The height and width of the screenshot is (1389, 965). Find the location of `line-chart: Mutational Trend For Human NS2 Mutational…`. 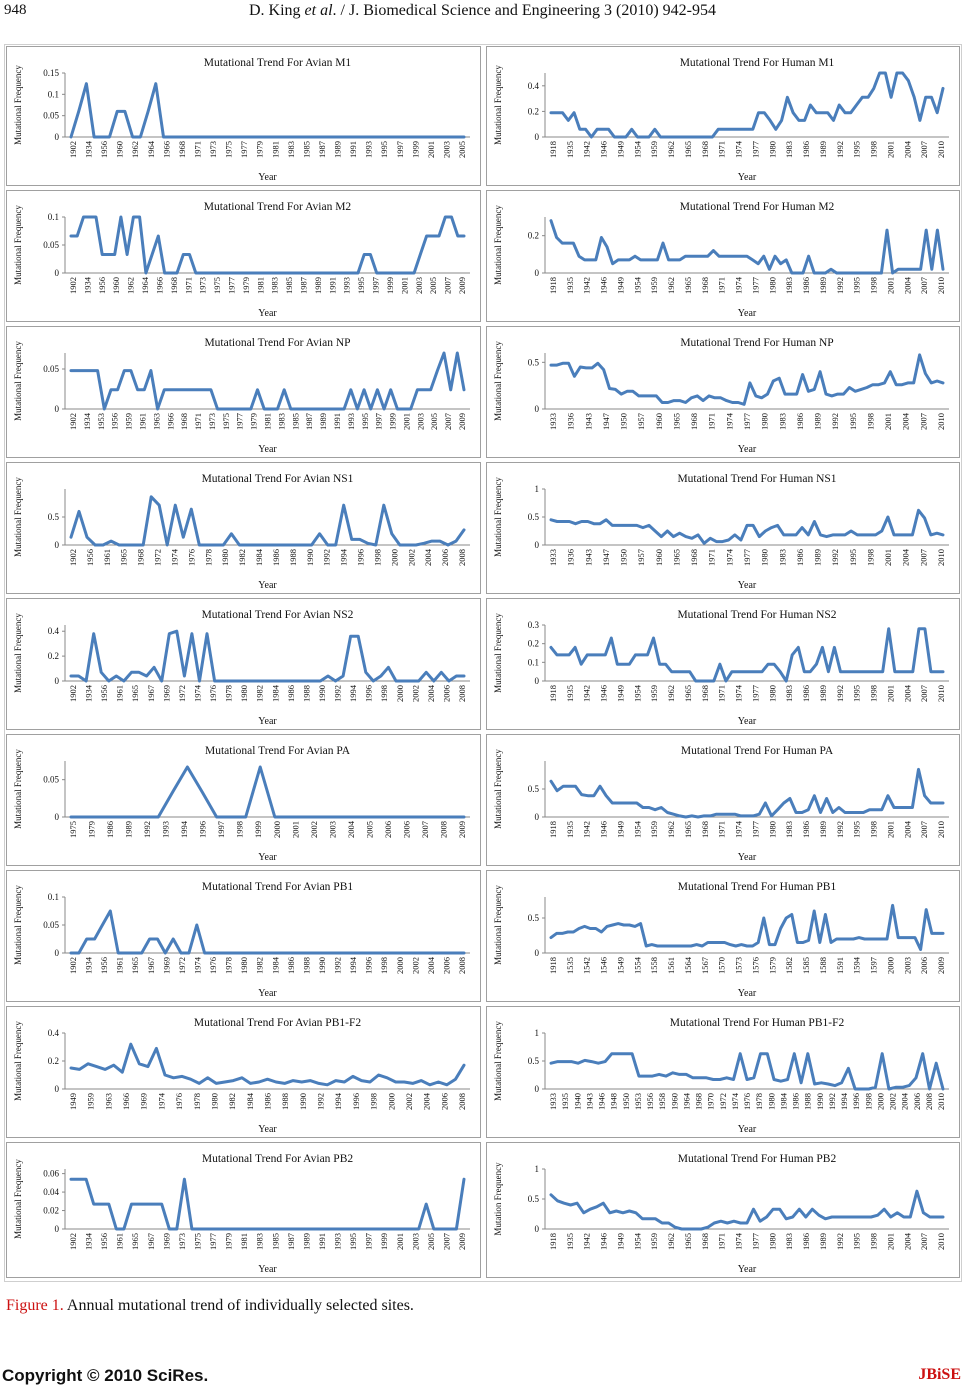

line-chart: Mutational Trend For Human NS2 Mutational… is located at coordinates (721, 668).